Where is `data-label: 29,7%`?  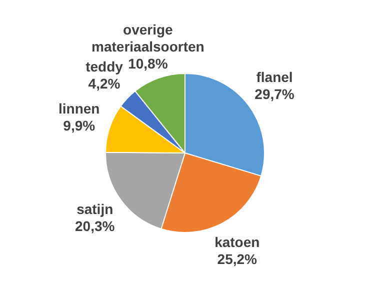 data-label: 29,7% is located at coordinates (274, 94).